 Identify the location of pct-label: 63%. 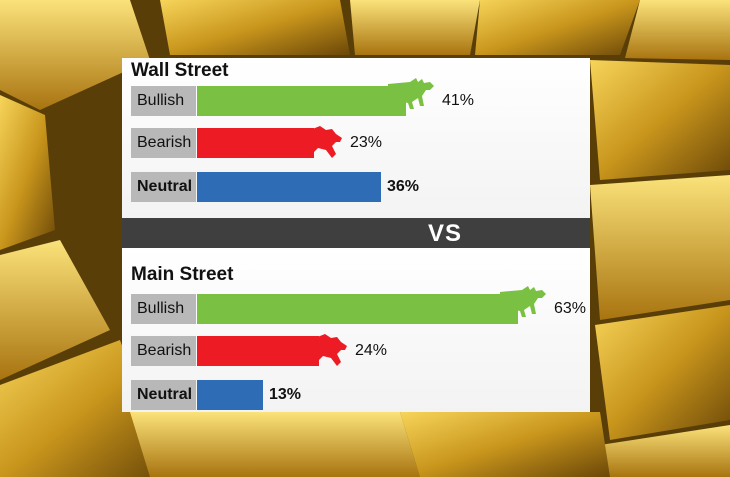
(570, 308).